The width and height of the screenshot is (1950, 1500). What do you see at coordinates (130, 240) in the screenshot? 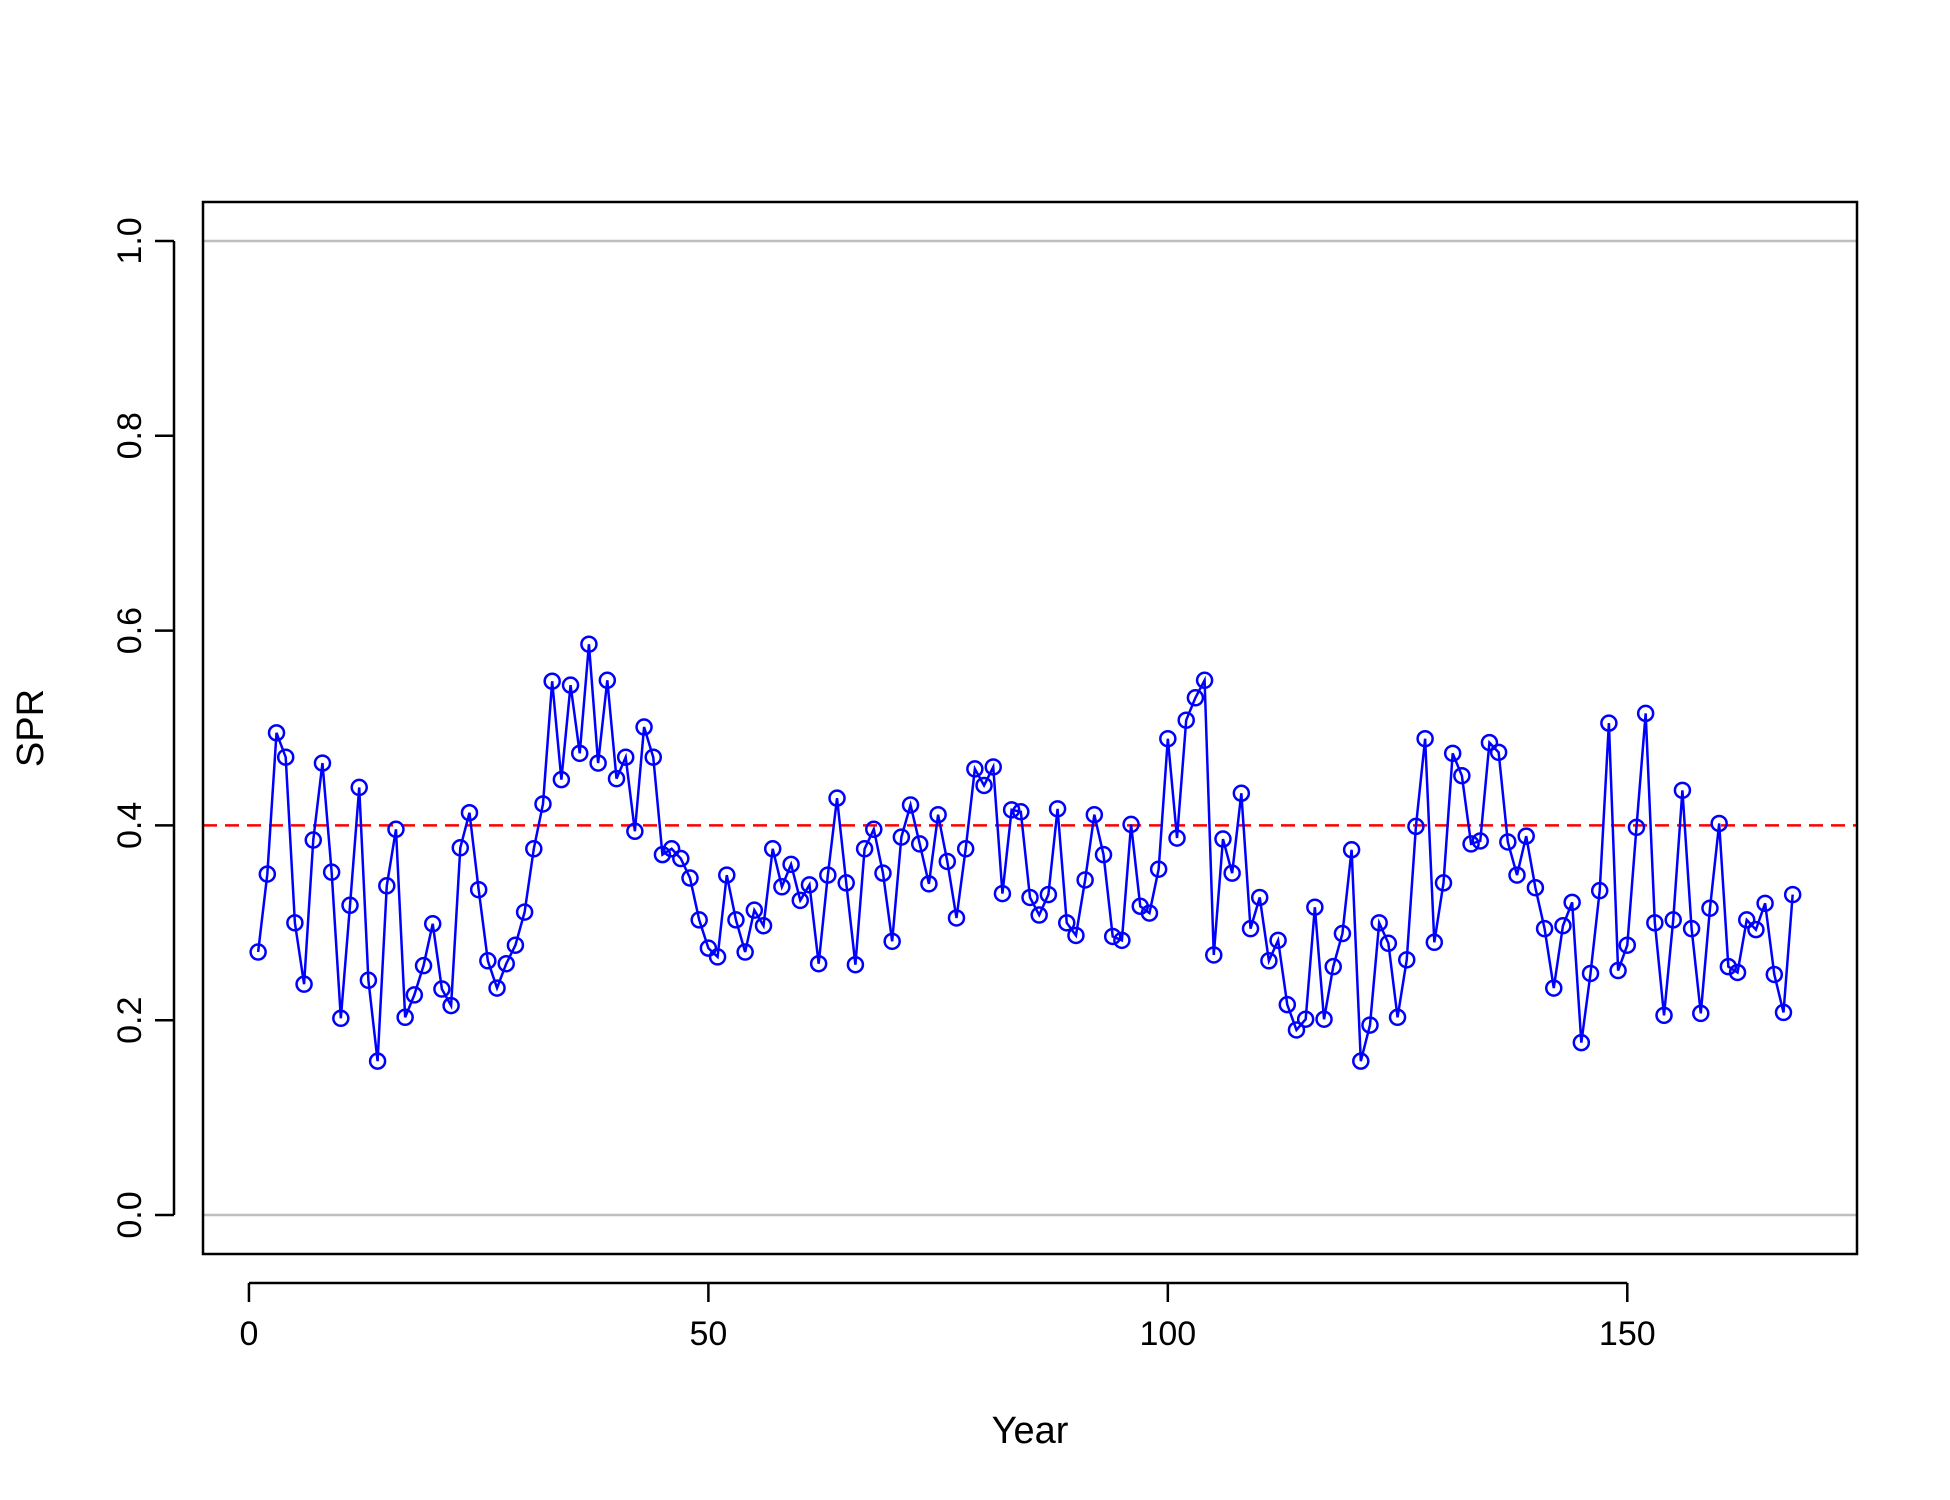
I see `y-tick-label: 1.0` at bounding box center [130, 240].